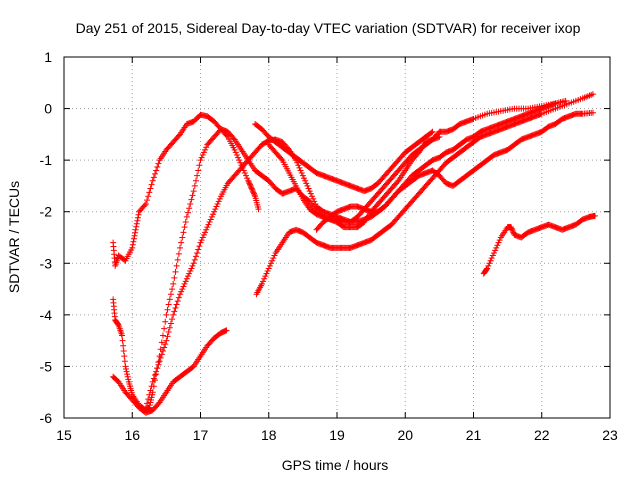 Image resolution: width=640 pixels, height=480 pixels. Describe the element at coordinates (46, 418) in the screenshot. I see `y-tick-label: -6` at that location.